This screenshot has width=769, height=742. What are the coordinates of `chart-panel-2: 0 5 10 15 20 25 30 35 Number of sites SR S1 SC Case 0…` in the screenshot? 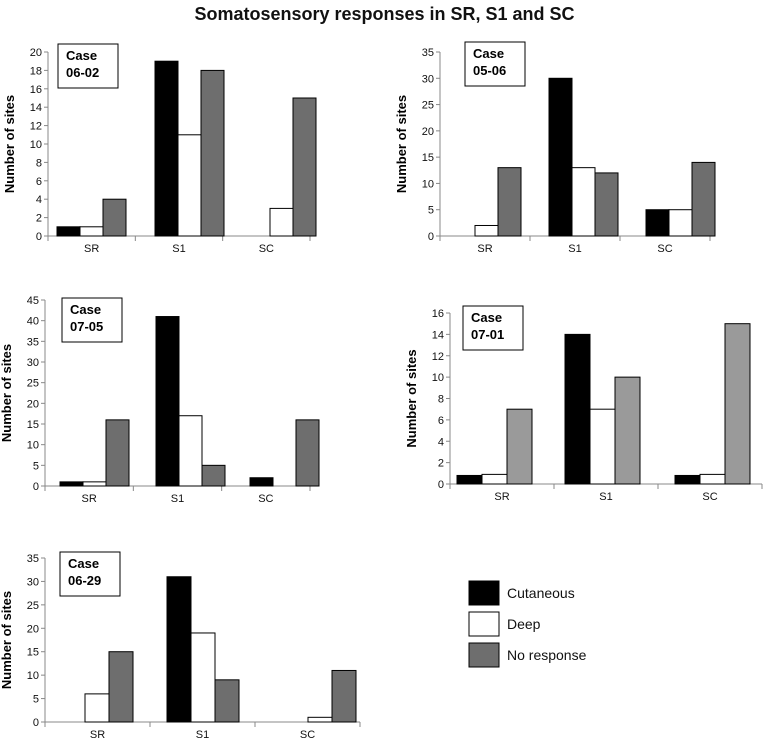 It's located at (555, 148).